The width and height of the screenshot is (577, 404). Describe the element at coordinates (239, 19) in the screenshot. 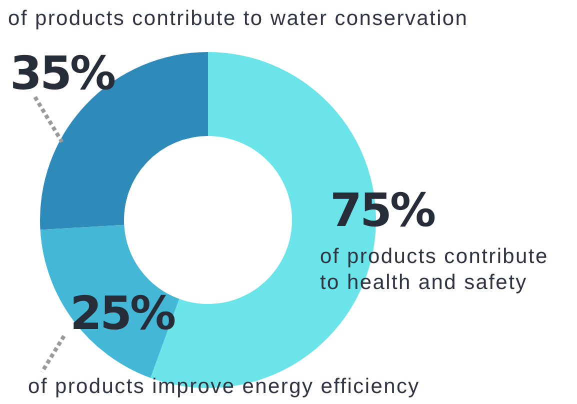

I see `slice-label: of products contribute to water conservation` at that location.